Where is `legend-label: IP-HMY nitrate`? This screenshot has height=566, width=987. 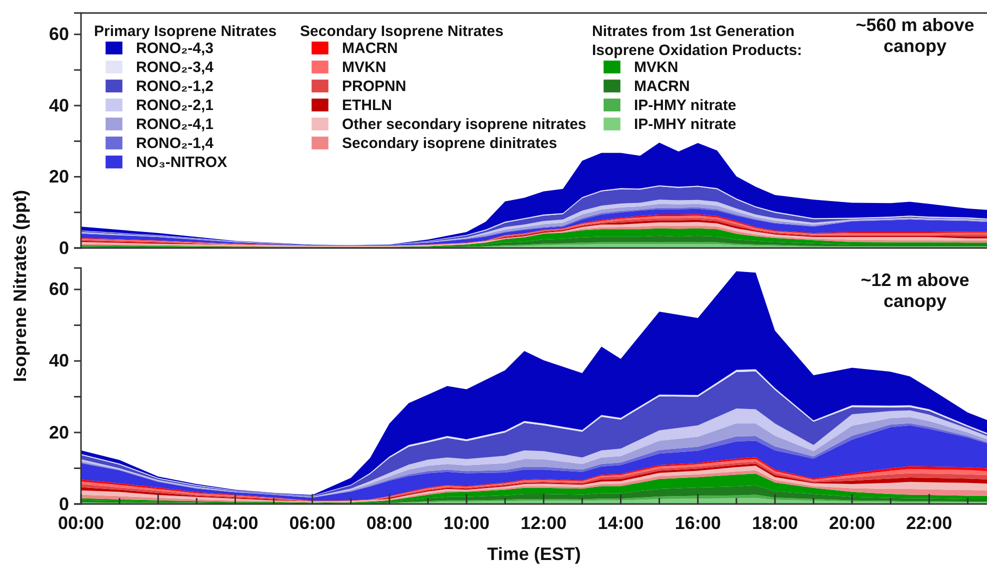
legend-label: IP-HMY nitrate is located at coordinates (685, 105).